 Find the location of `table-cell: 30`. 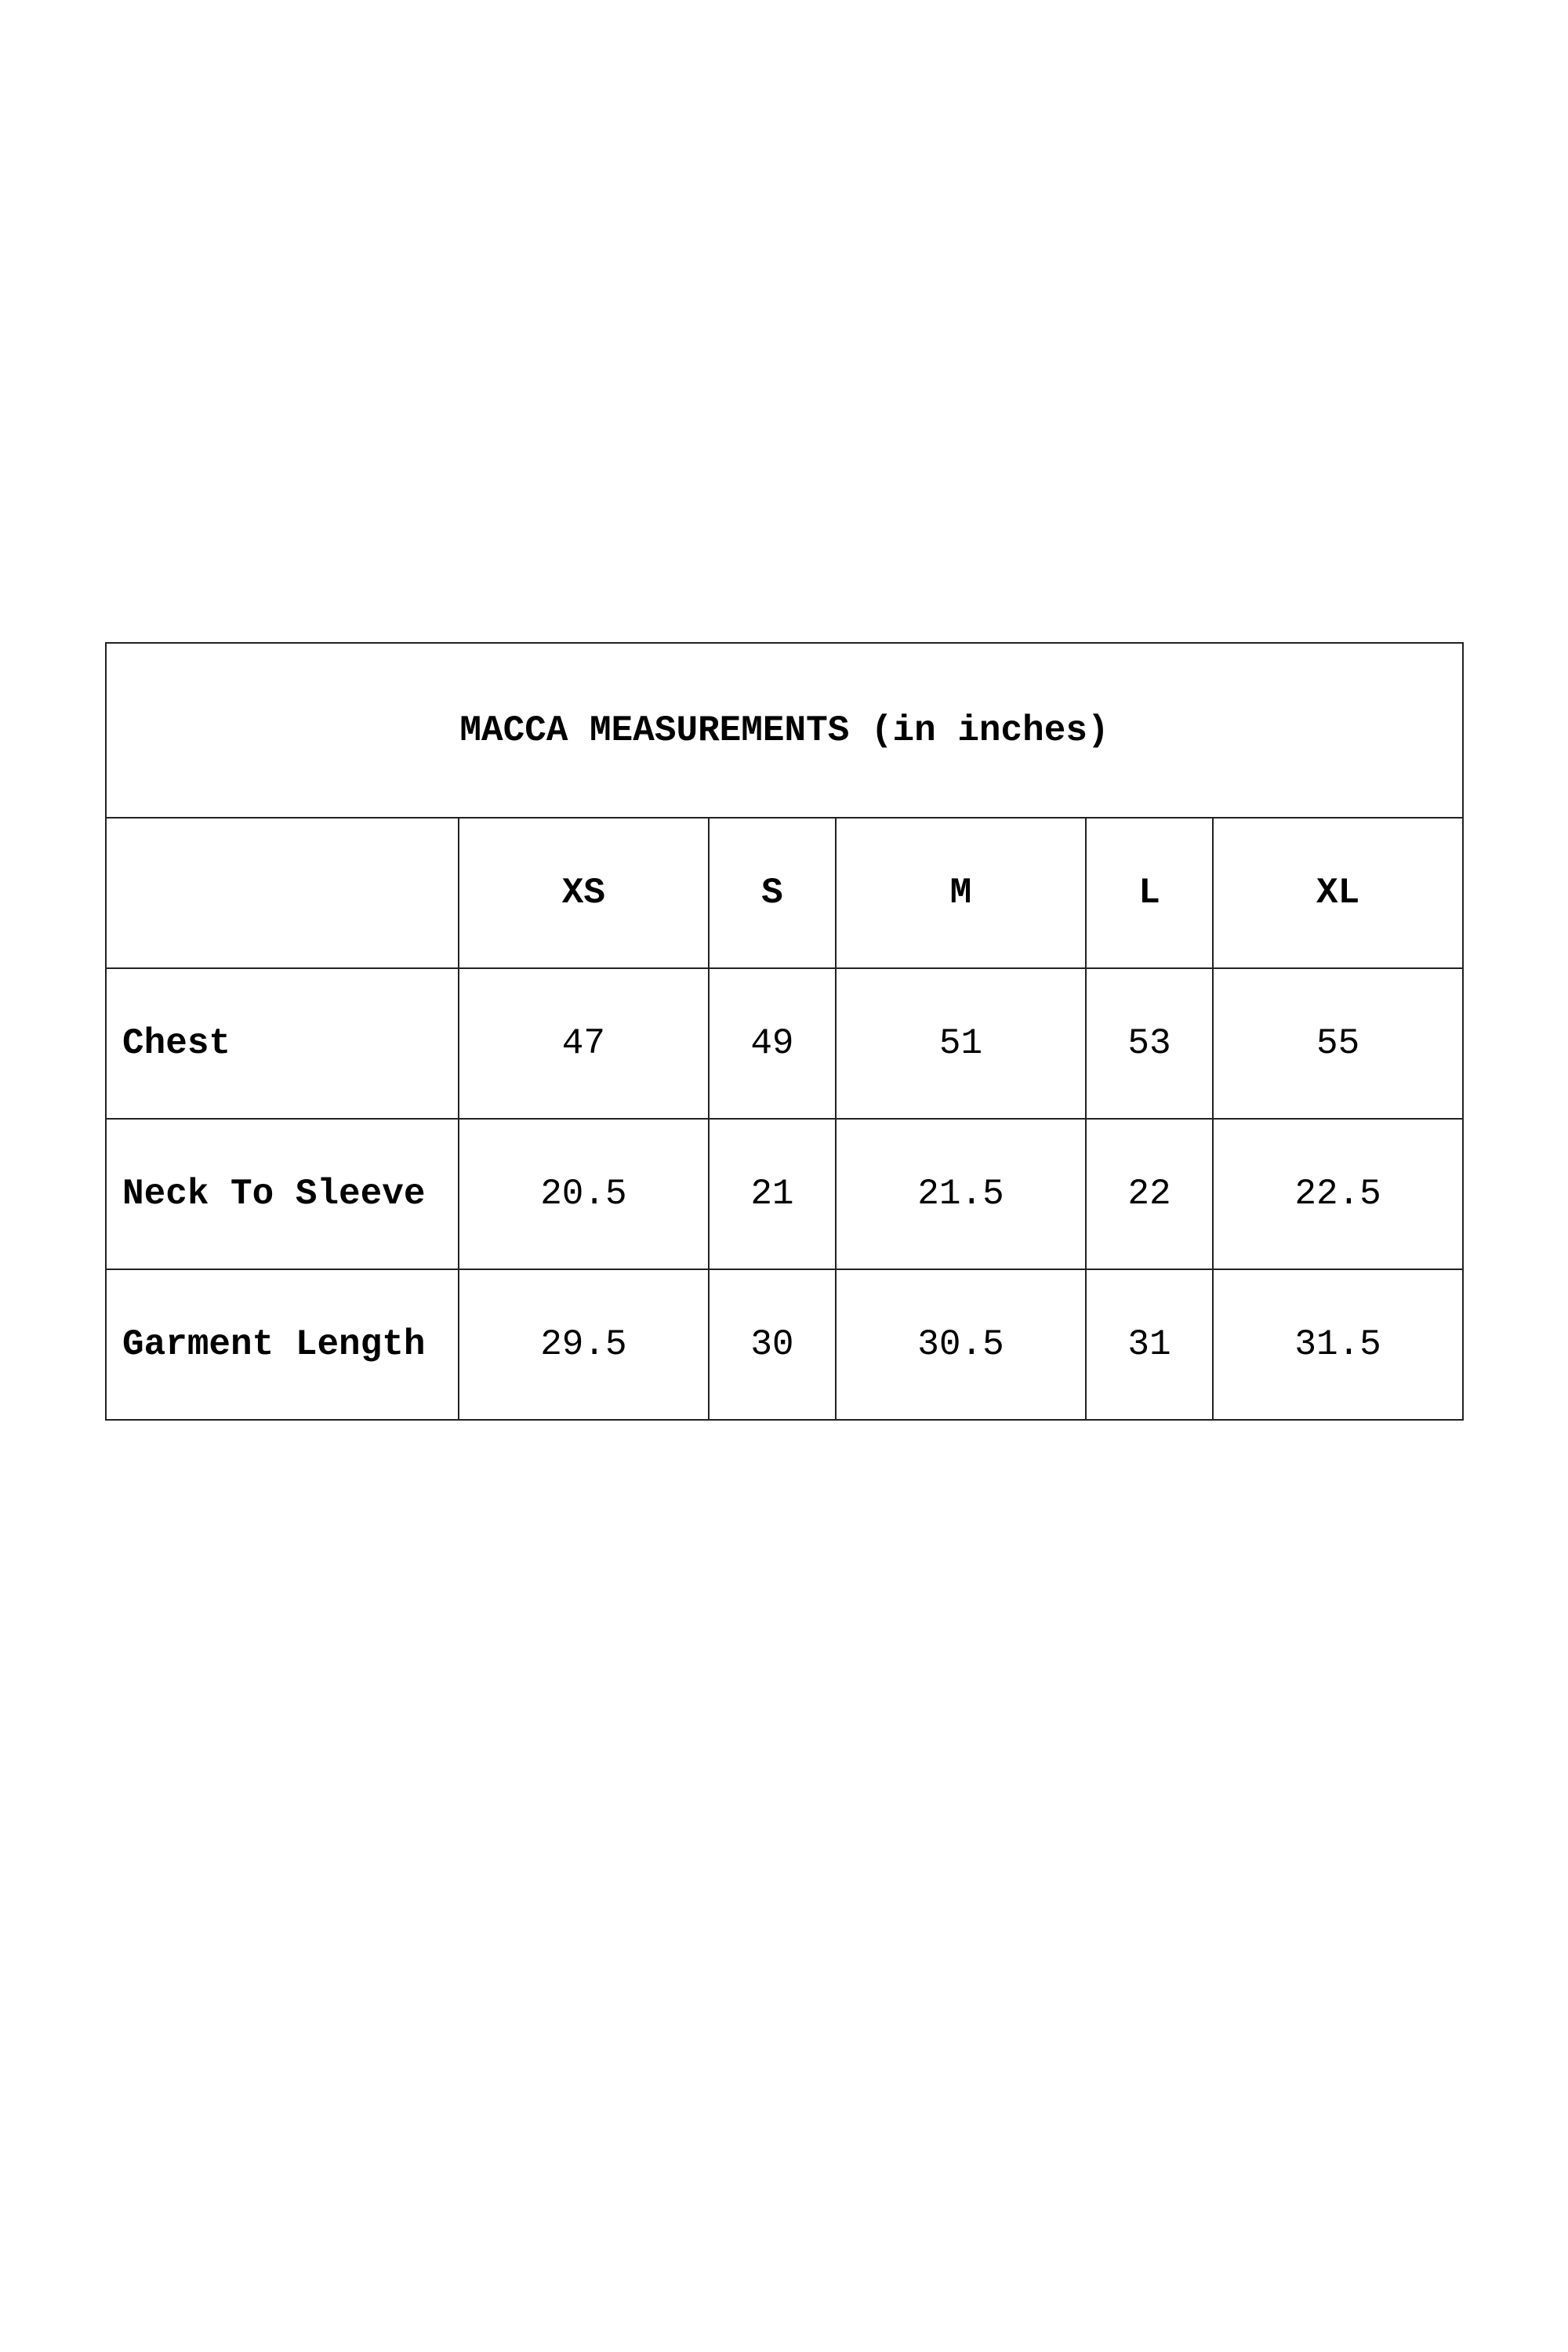

table-cell: 30 is located at coordinates (772, 1345).